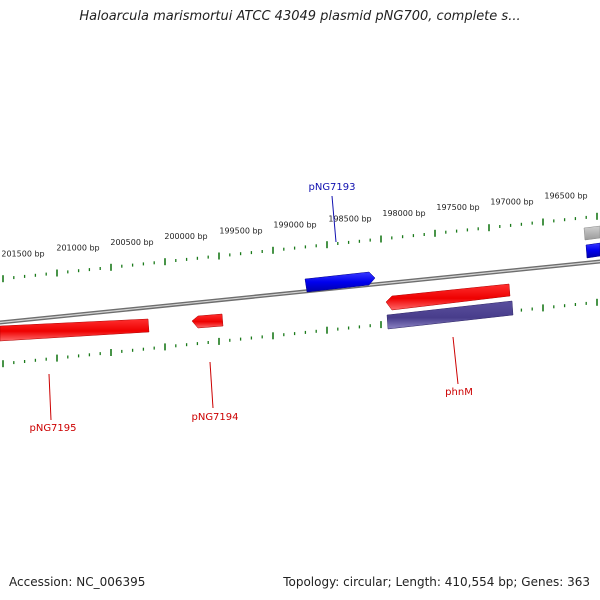 The image size is (600, 600). Describe the element at coordinates (459, 392) in the screenshot. I see `phnM-label: phnM` at that location.